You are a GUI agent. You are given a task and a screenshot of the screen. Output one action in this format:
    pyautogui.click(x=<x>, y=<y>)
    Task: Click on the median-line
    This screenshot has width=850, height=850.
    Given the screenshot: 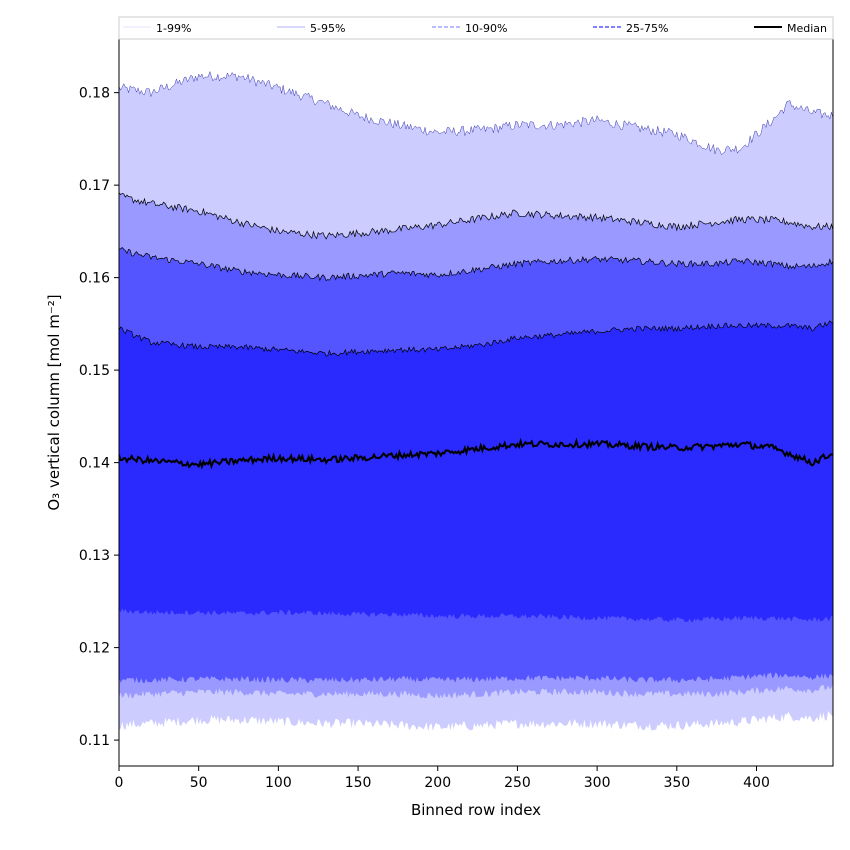 What is the action you would take?
    pyautogui.click(x=476, y=453)
    